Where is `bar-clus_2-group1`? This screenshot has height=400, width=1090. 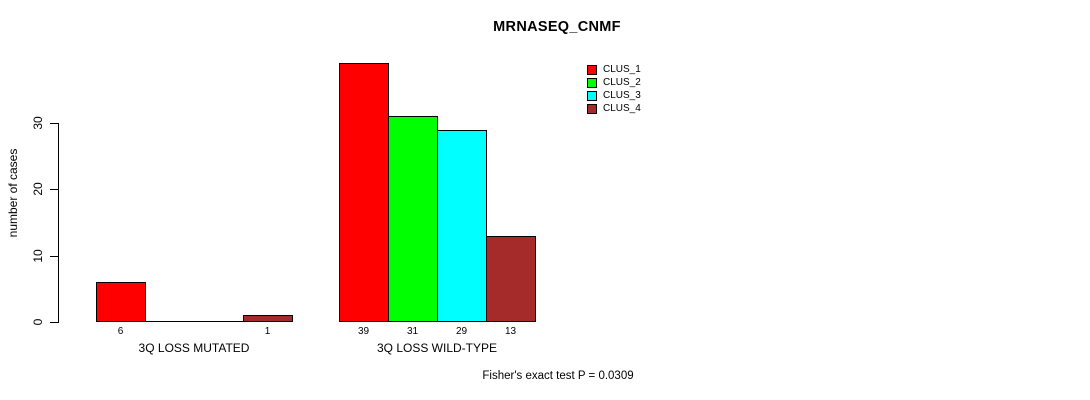 bar-clus_2-group1 is located at coordinates (170, 321).